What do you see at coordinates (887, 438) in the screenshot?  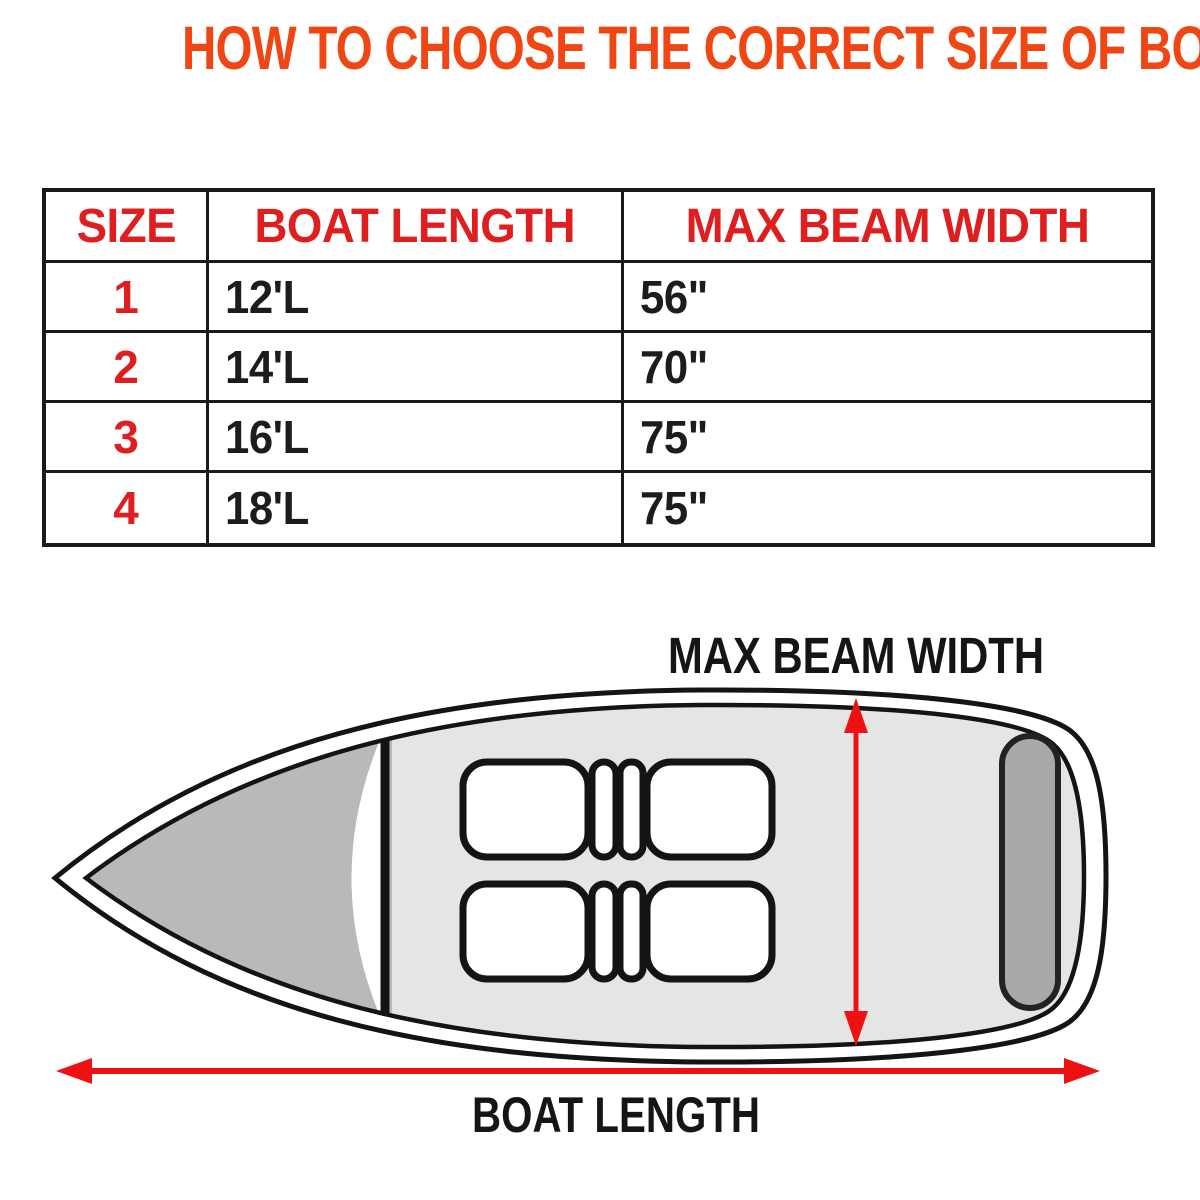 I see `table-row-3-beam: 75"` at bounding box center [887, 438].